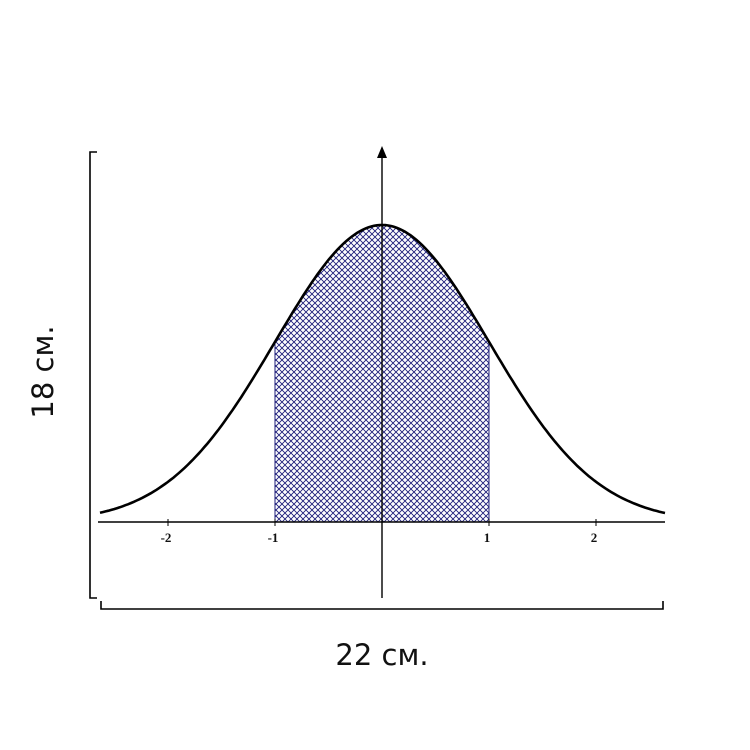 The width and height of the screenshot is (750, 750). I want to click on tick-label: 2, so click(594, 537).